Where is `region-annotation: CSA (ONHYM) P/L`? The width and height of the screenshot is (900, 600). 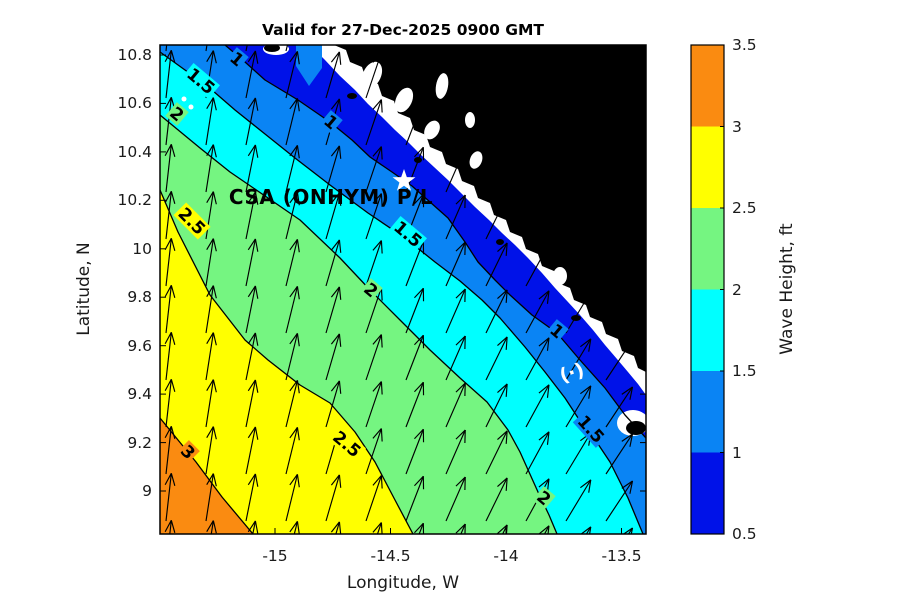
region-annotation: CSA (ONHYM) P/L is located at coordinates (331, 197).